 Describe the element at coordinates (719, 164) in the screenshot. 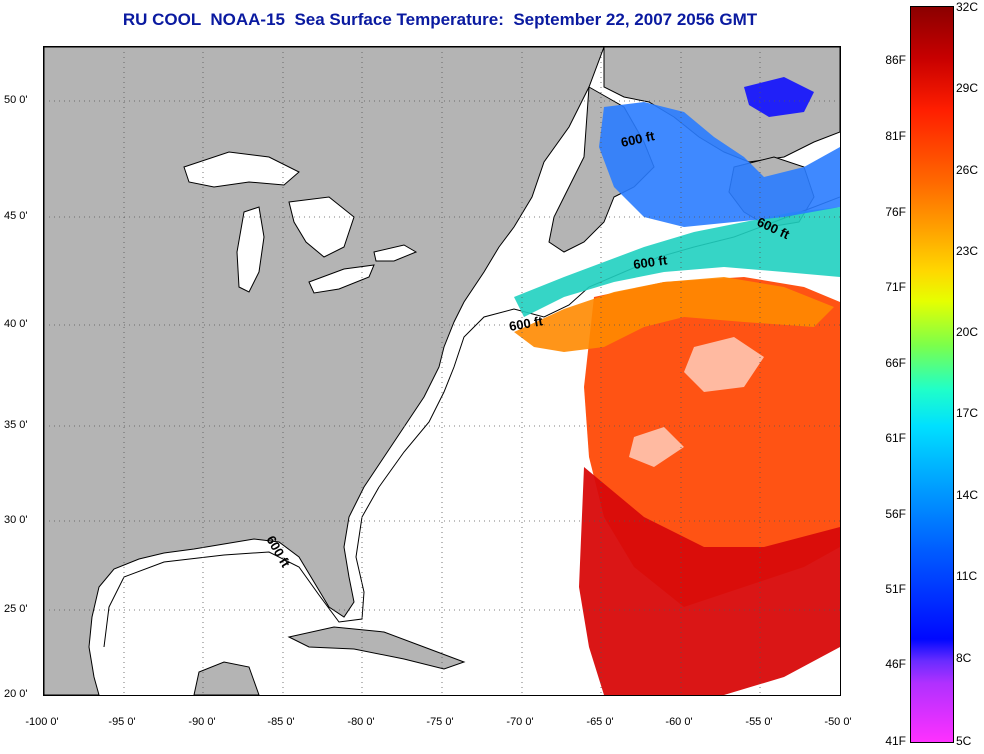

I see `sst-cold-labrador` at that location.